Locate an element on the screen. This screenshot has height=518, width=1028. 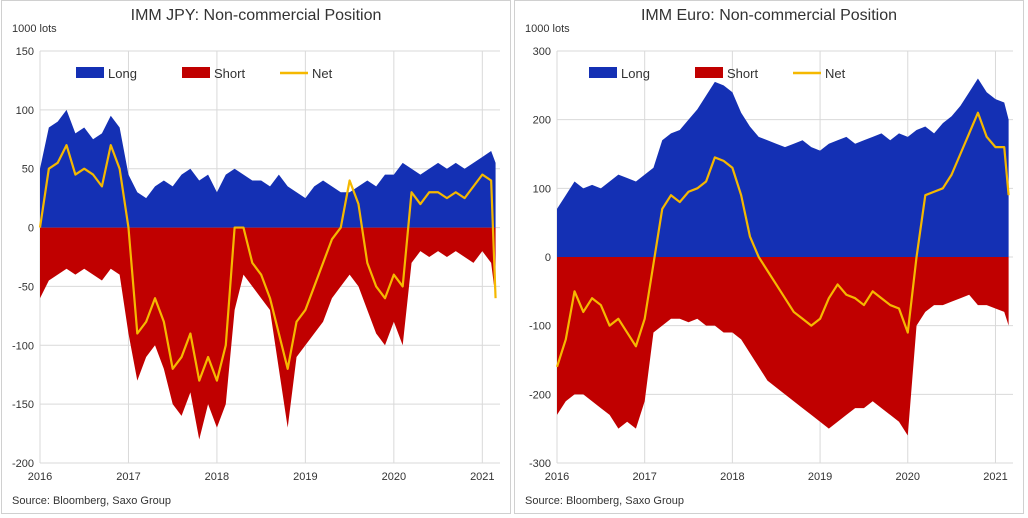
chart-title: IMM JPY: Non-commercial Position is located at coordinates (256, 15).